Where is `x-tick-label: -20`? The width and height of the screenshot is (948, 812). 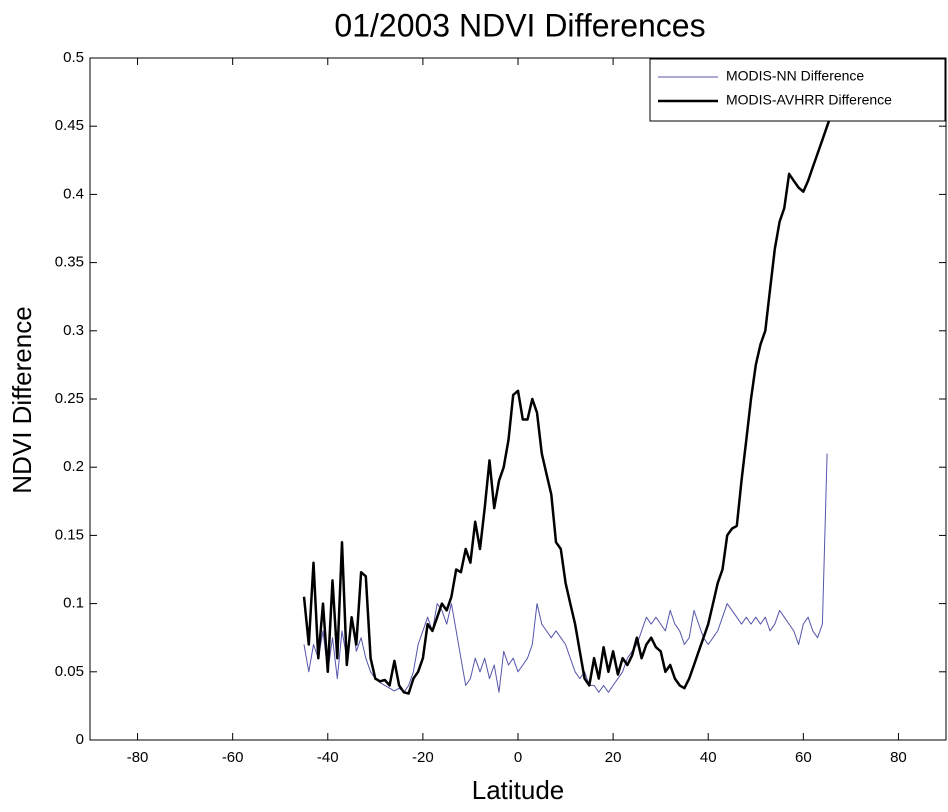
x-tick-label: -20 is located at coordinates (423, 757).